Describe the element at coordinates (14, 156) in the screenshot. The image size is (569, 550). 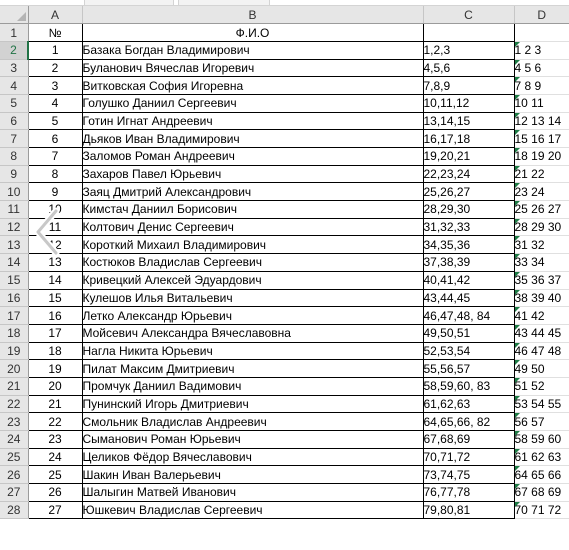
I see `row-header: 8` at that location.